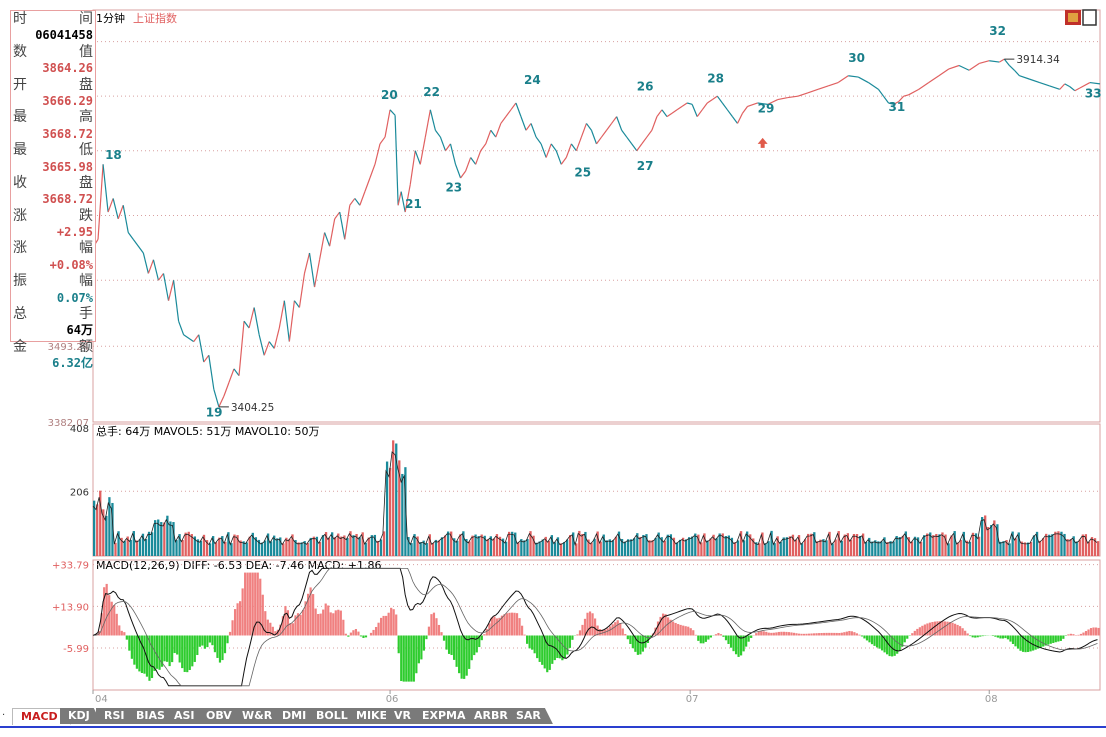 The image size is (1106, 737). Describe the element at coordinates (53, 68) in the screenshot. I see `info-row: 3864.26` at that location.